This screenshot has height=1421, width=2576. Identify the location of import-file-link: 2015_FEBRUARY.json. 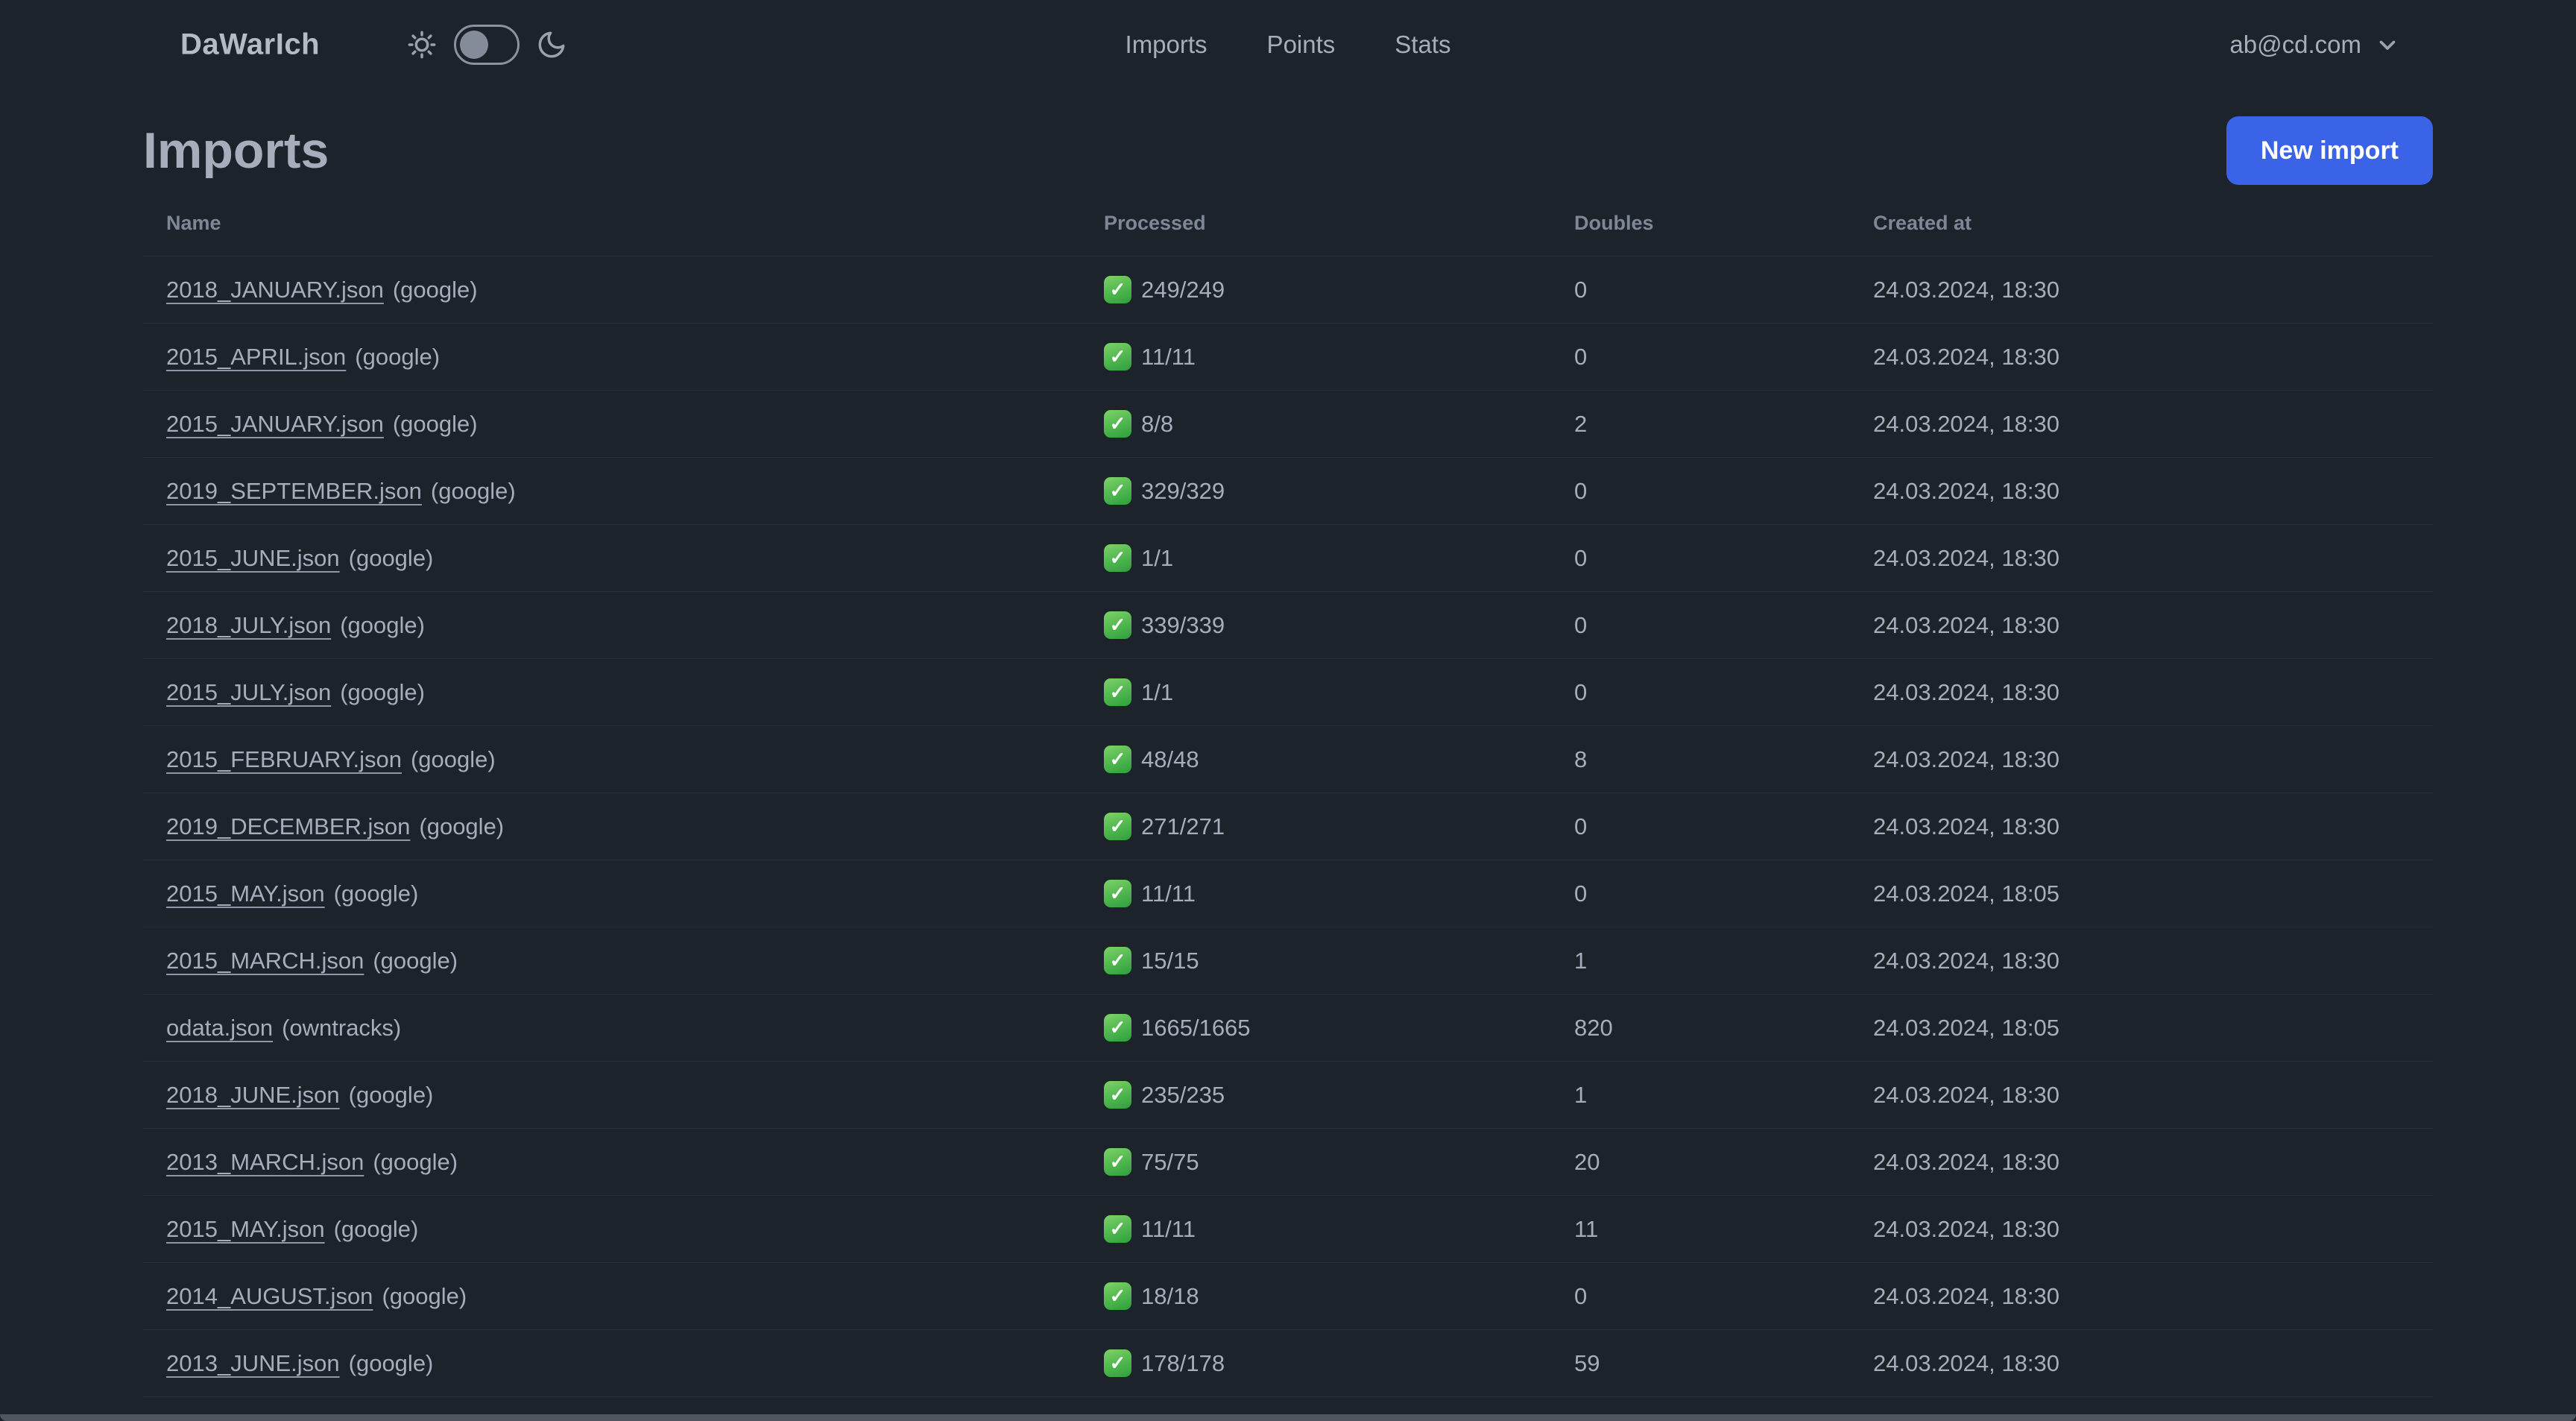
(284, 759).